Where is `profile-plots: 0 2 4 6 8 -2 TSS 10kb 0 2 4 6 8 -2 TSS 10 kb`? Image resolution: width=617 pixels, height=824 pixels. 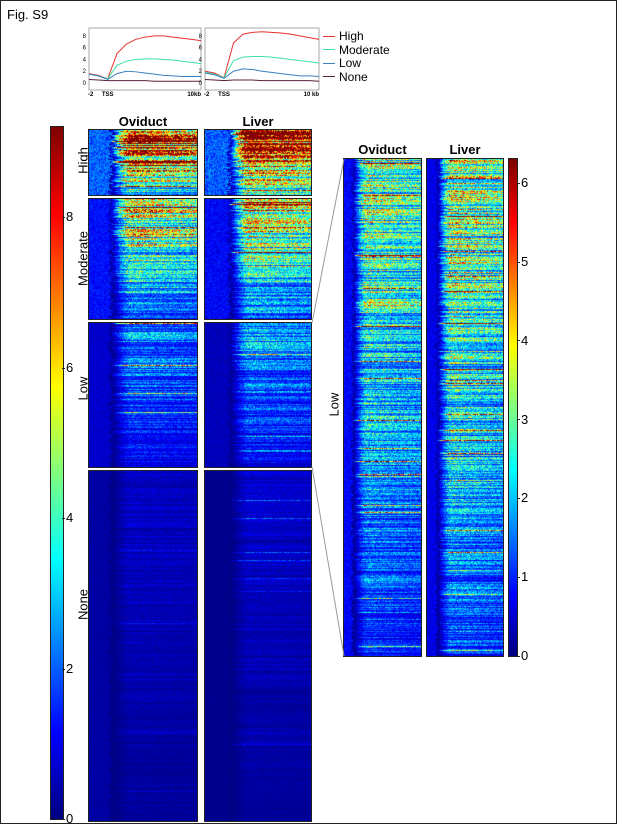
profile-plots: 0 2 4 6 8 -2 TSS 10kb 0 2 4 6 8 -2 TSS 10 kb is located at coordinates (201, 62).